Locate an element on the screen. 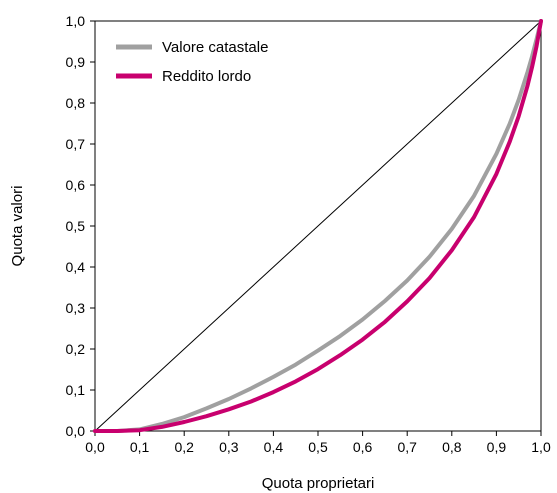 This screenshot has width=557, height=493. x-axis-title: Quota proprietari is located at coordinates (318, 483).